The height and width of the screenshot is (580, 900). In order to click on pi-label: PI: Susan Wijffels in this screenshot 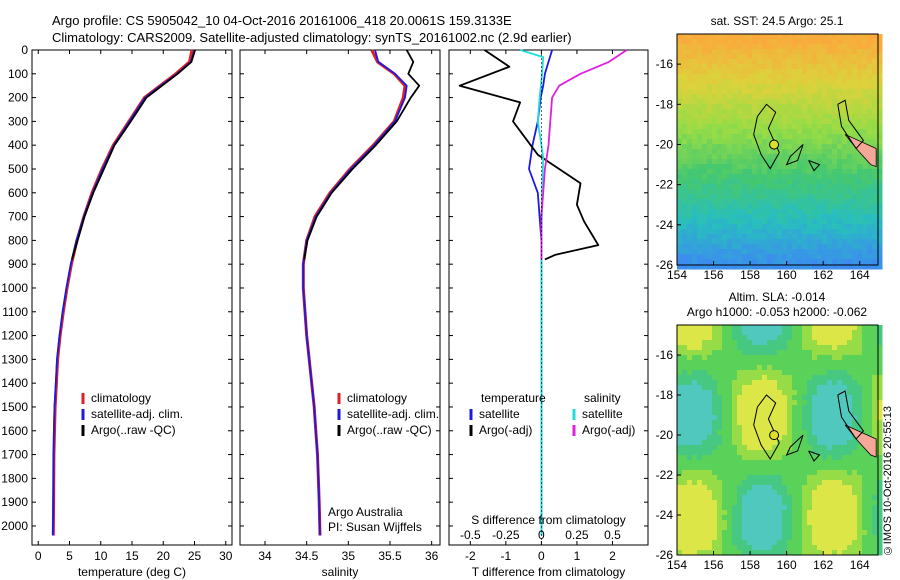, I will do `click(375, 527)`.